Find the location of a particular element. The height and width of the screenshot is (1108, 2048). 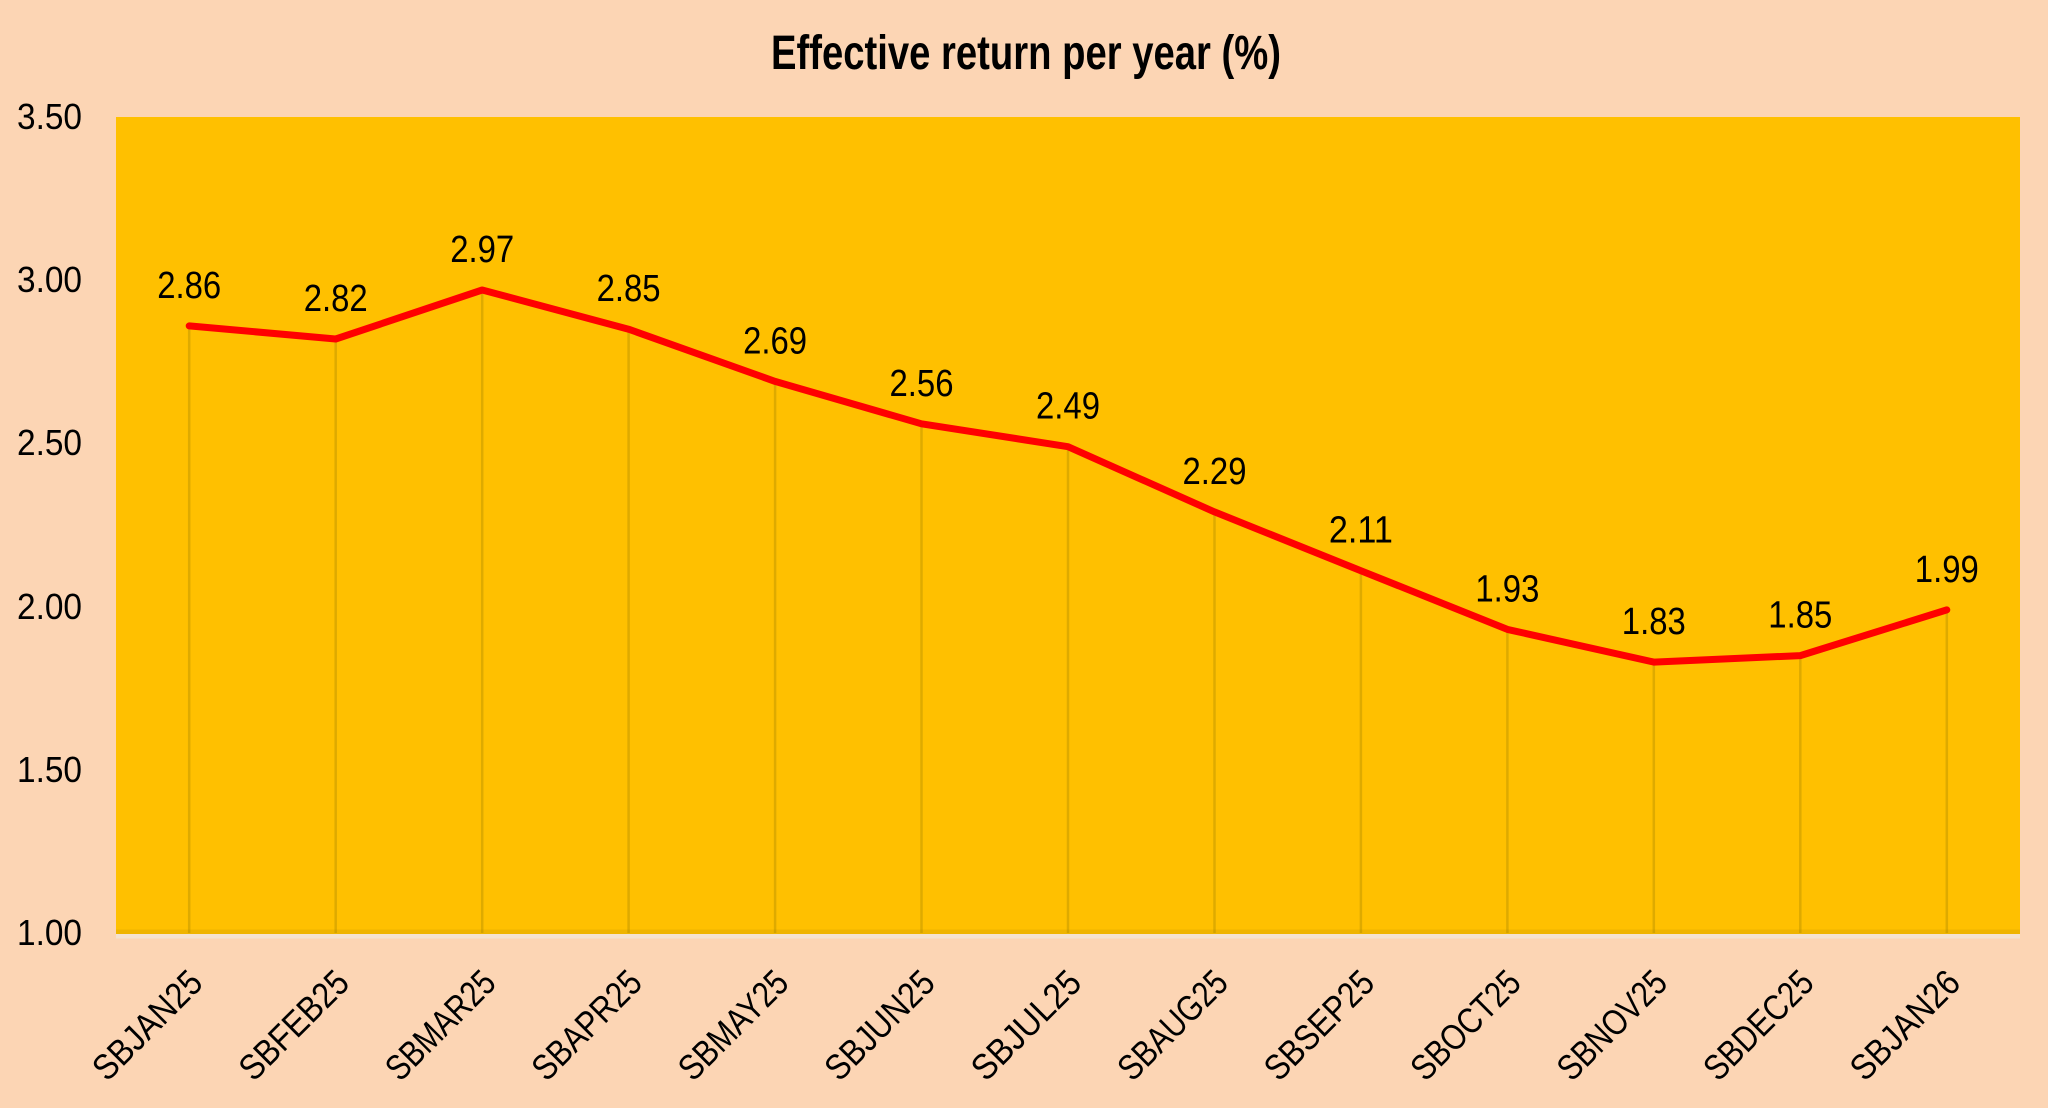

svg-text: Effective return per year (%) is located at coordinates (1026, 53).